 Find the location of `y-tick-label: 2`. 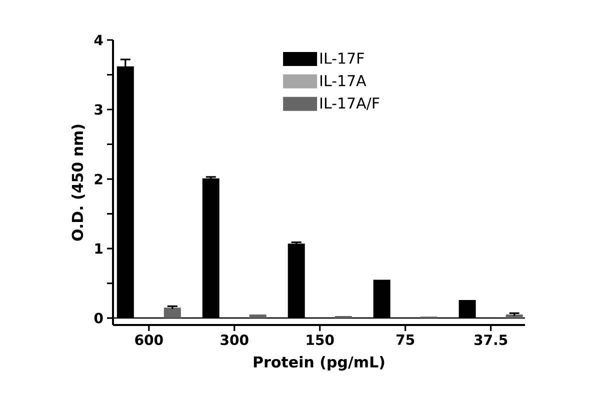

y-tick-label: 2 is located at coordinates (98, 179).